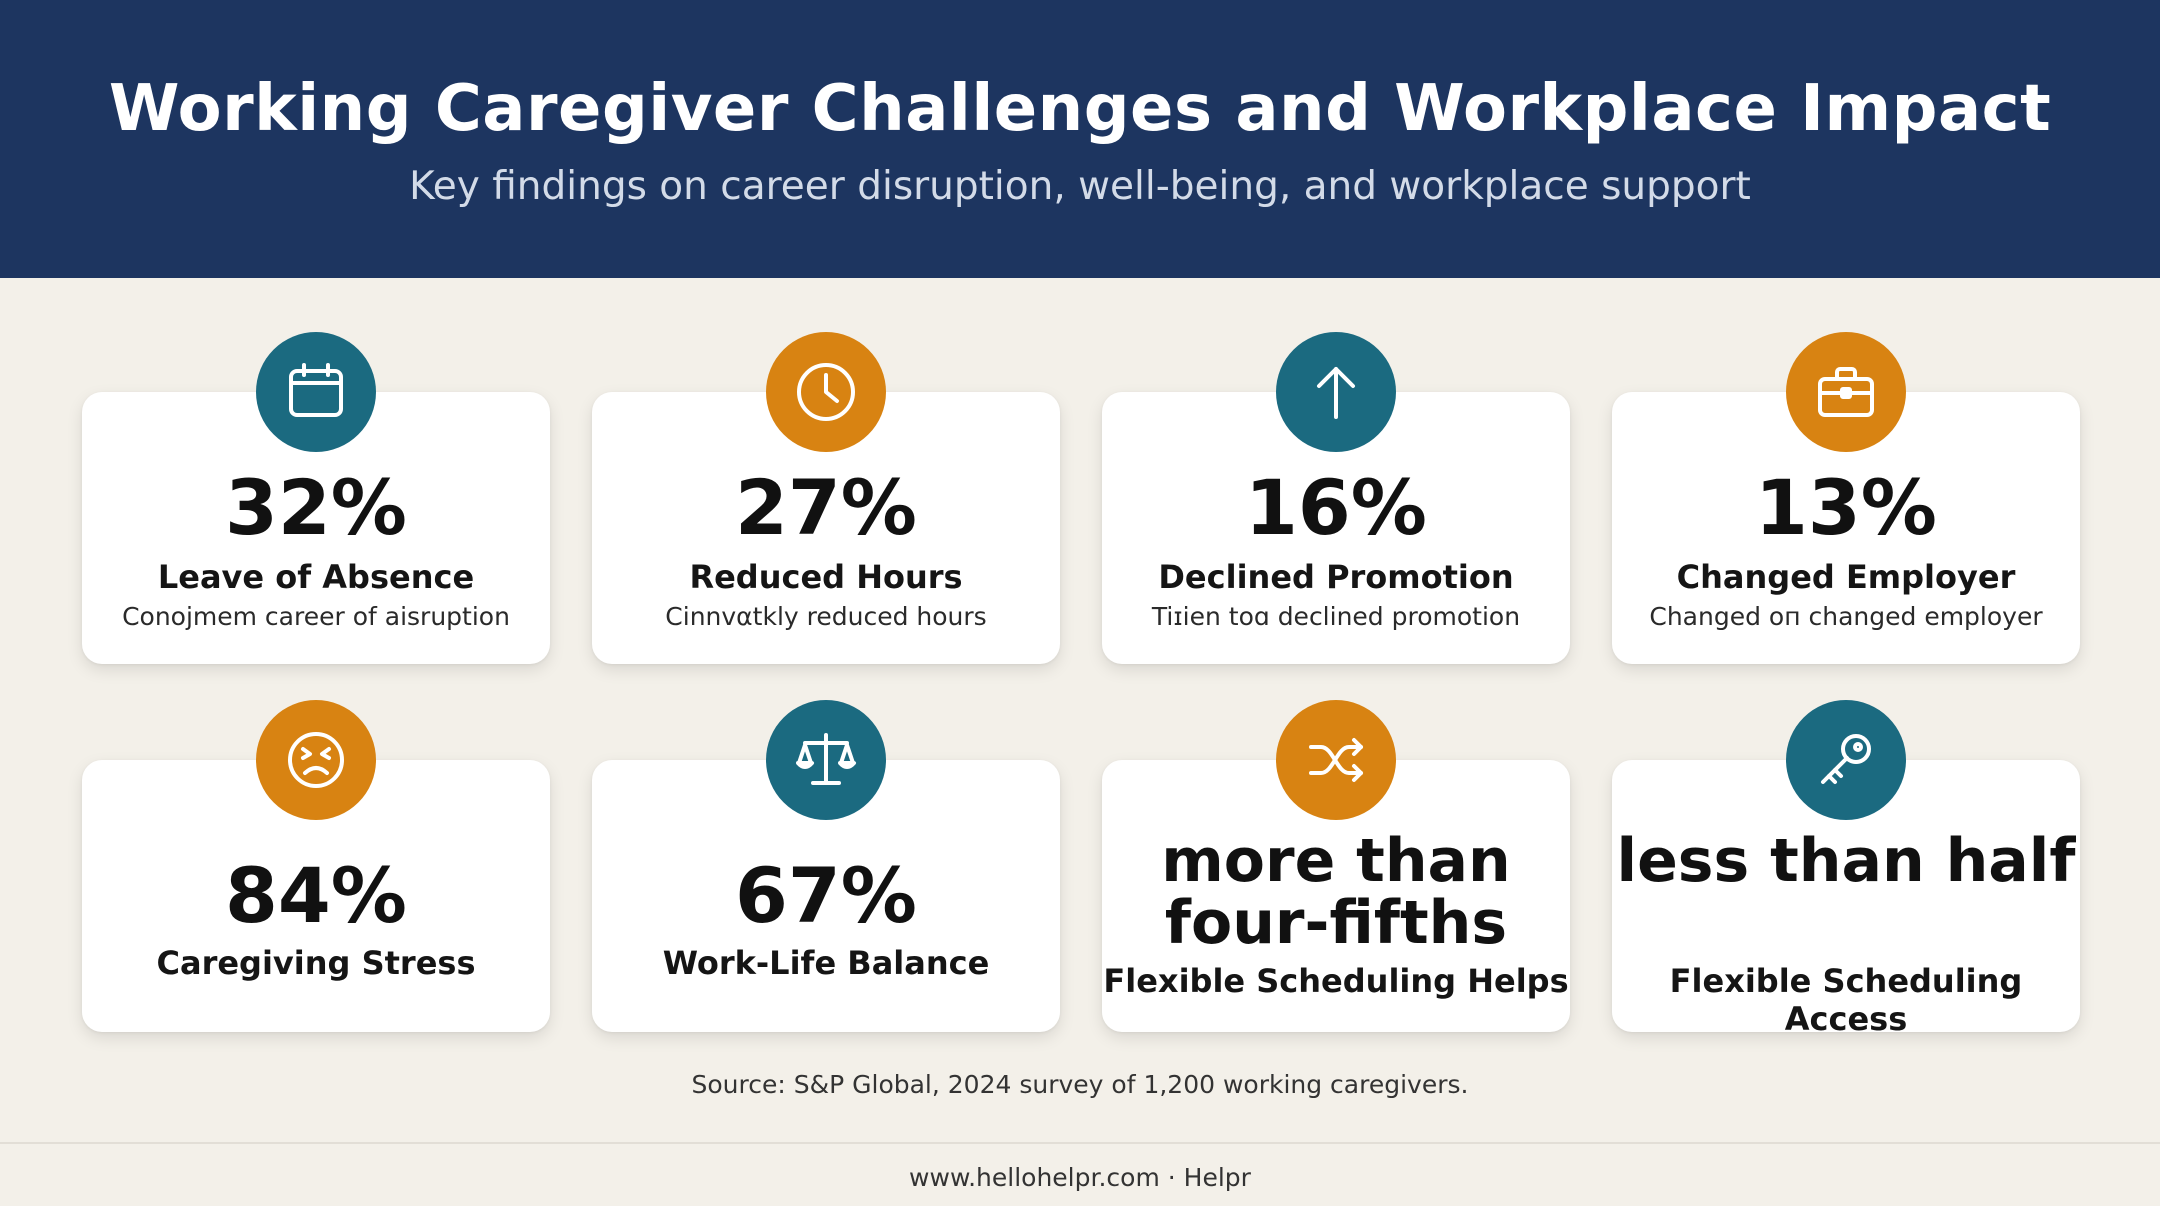  I want to click on stat-card-caregiving-stress: 84% Caregiving Stress, so click(316, 896).